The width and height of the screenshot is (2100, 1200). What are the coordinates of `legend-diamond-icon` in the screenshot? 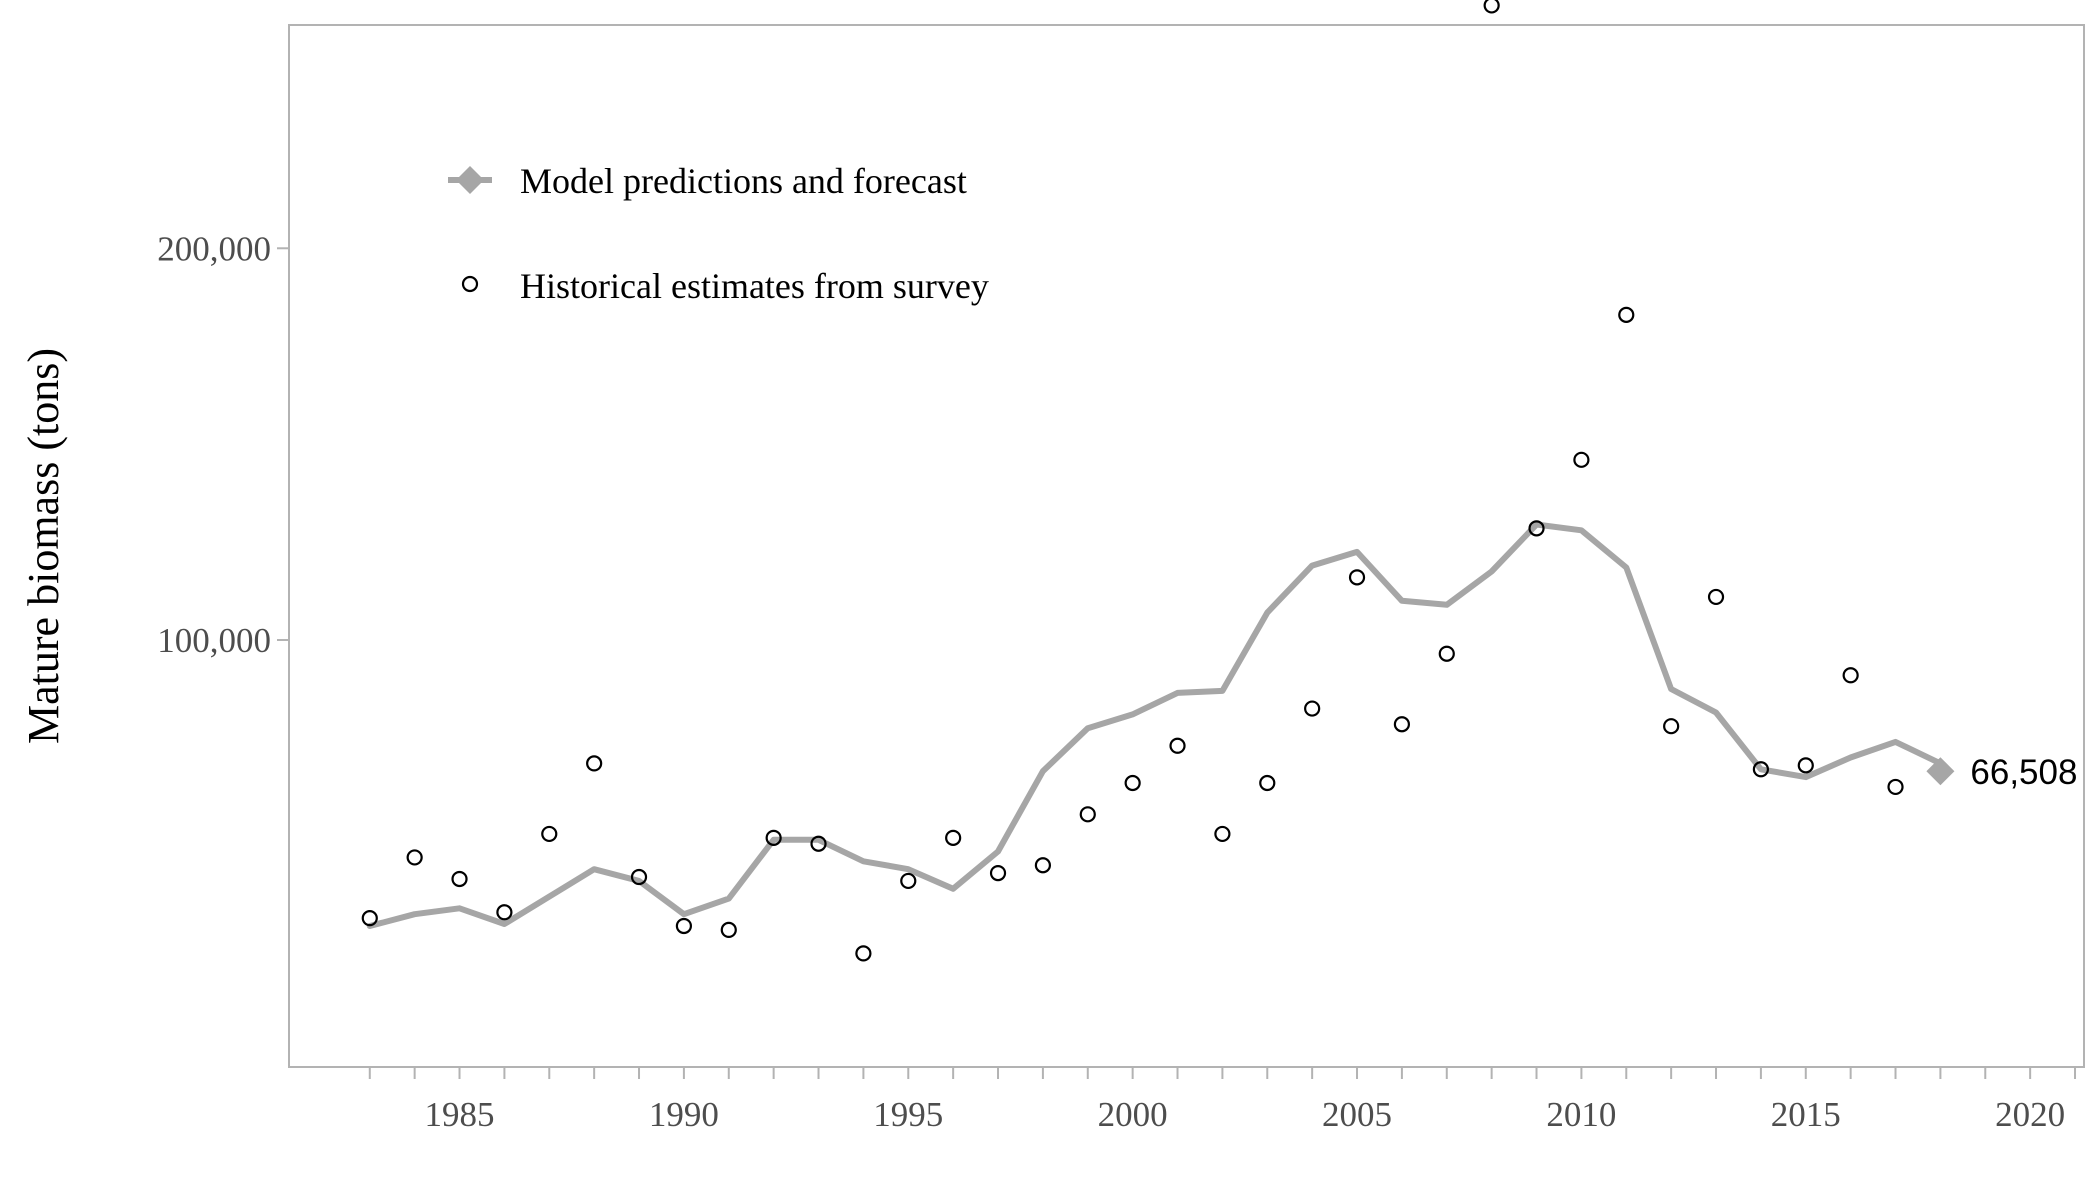 It's located at (470, 180).